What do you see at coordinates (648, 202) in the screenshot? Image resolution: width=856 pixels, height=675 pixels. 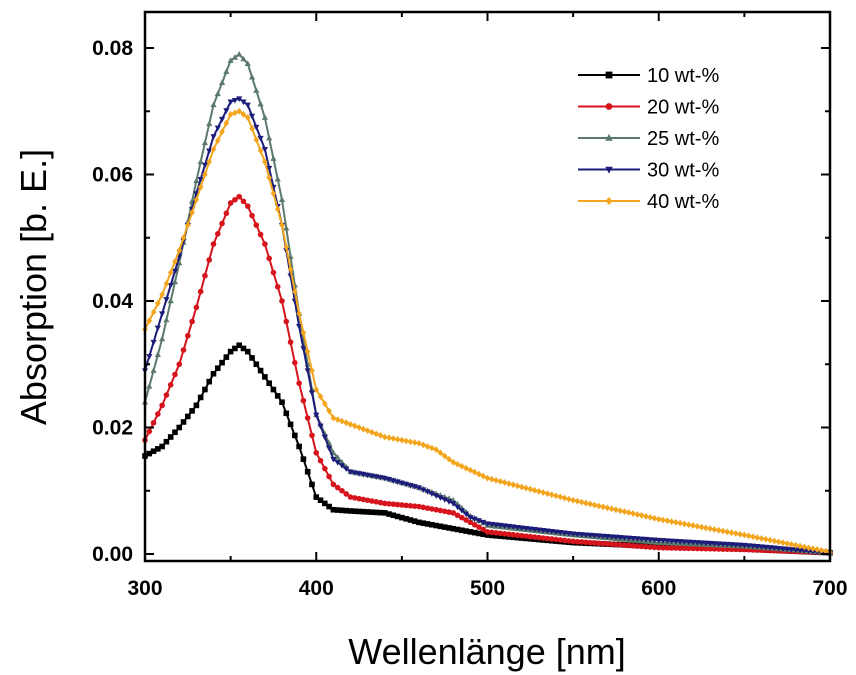 I see `legend-entry: 40 wt-%` at bounding box center [648, 202].